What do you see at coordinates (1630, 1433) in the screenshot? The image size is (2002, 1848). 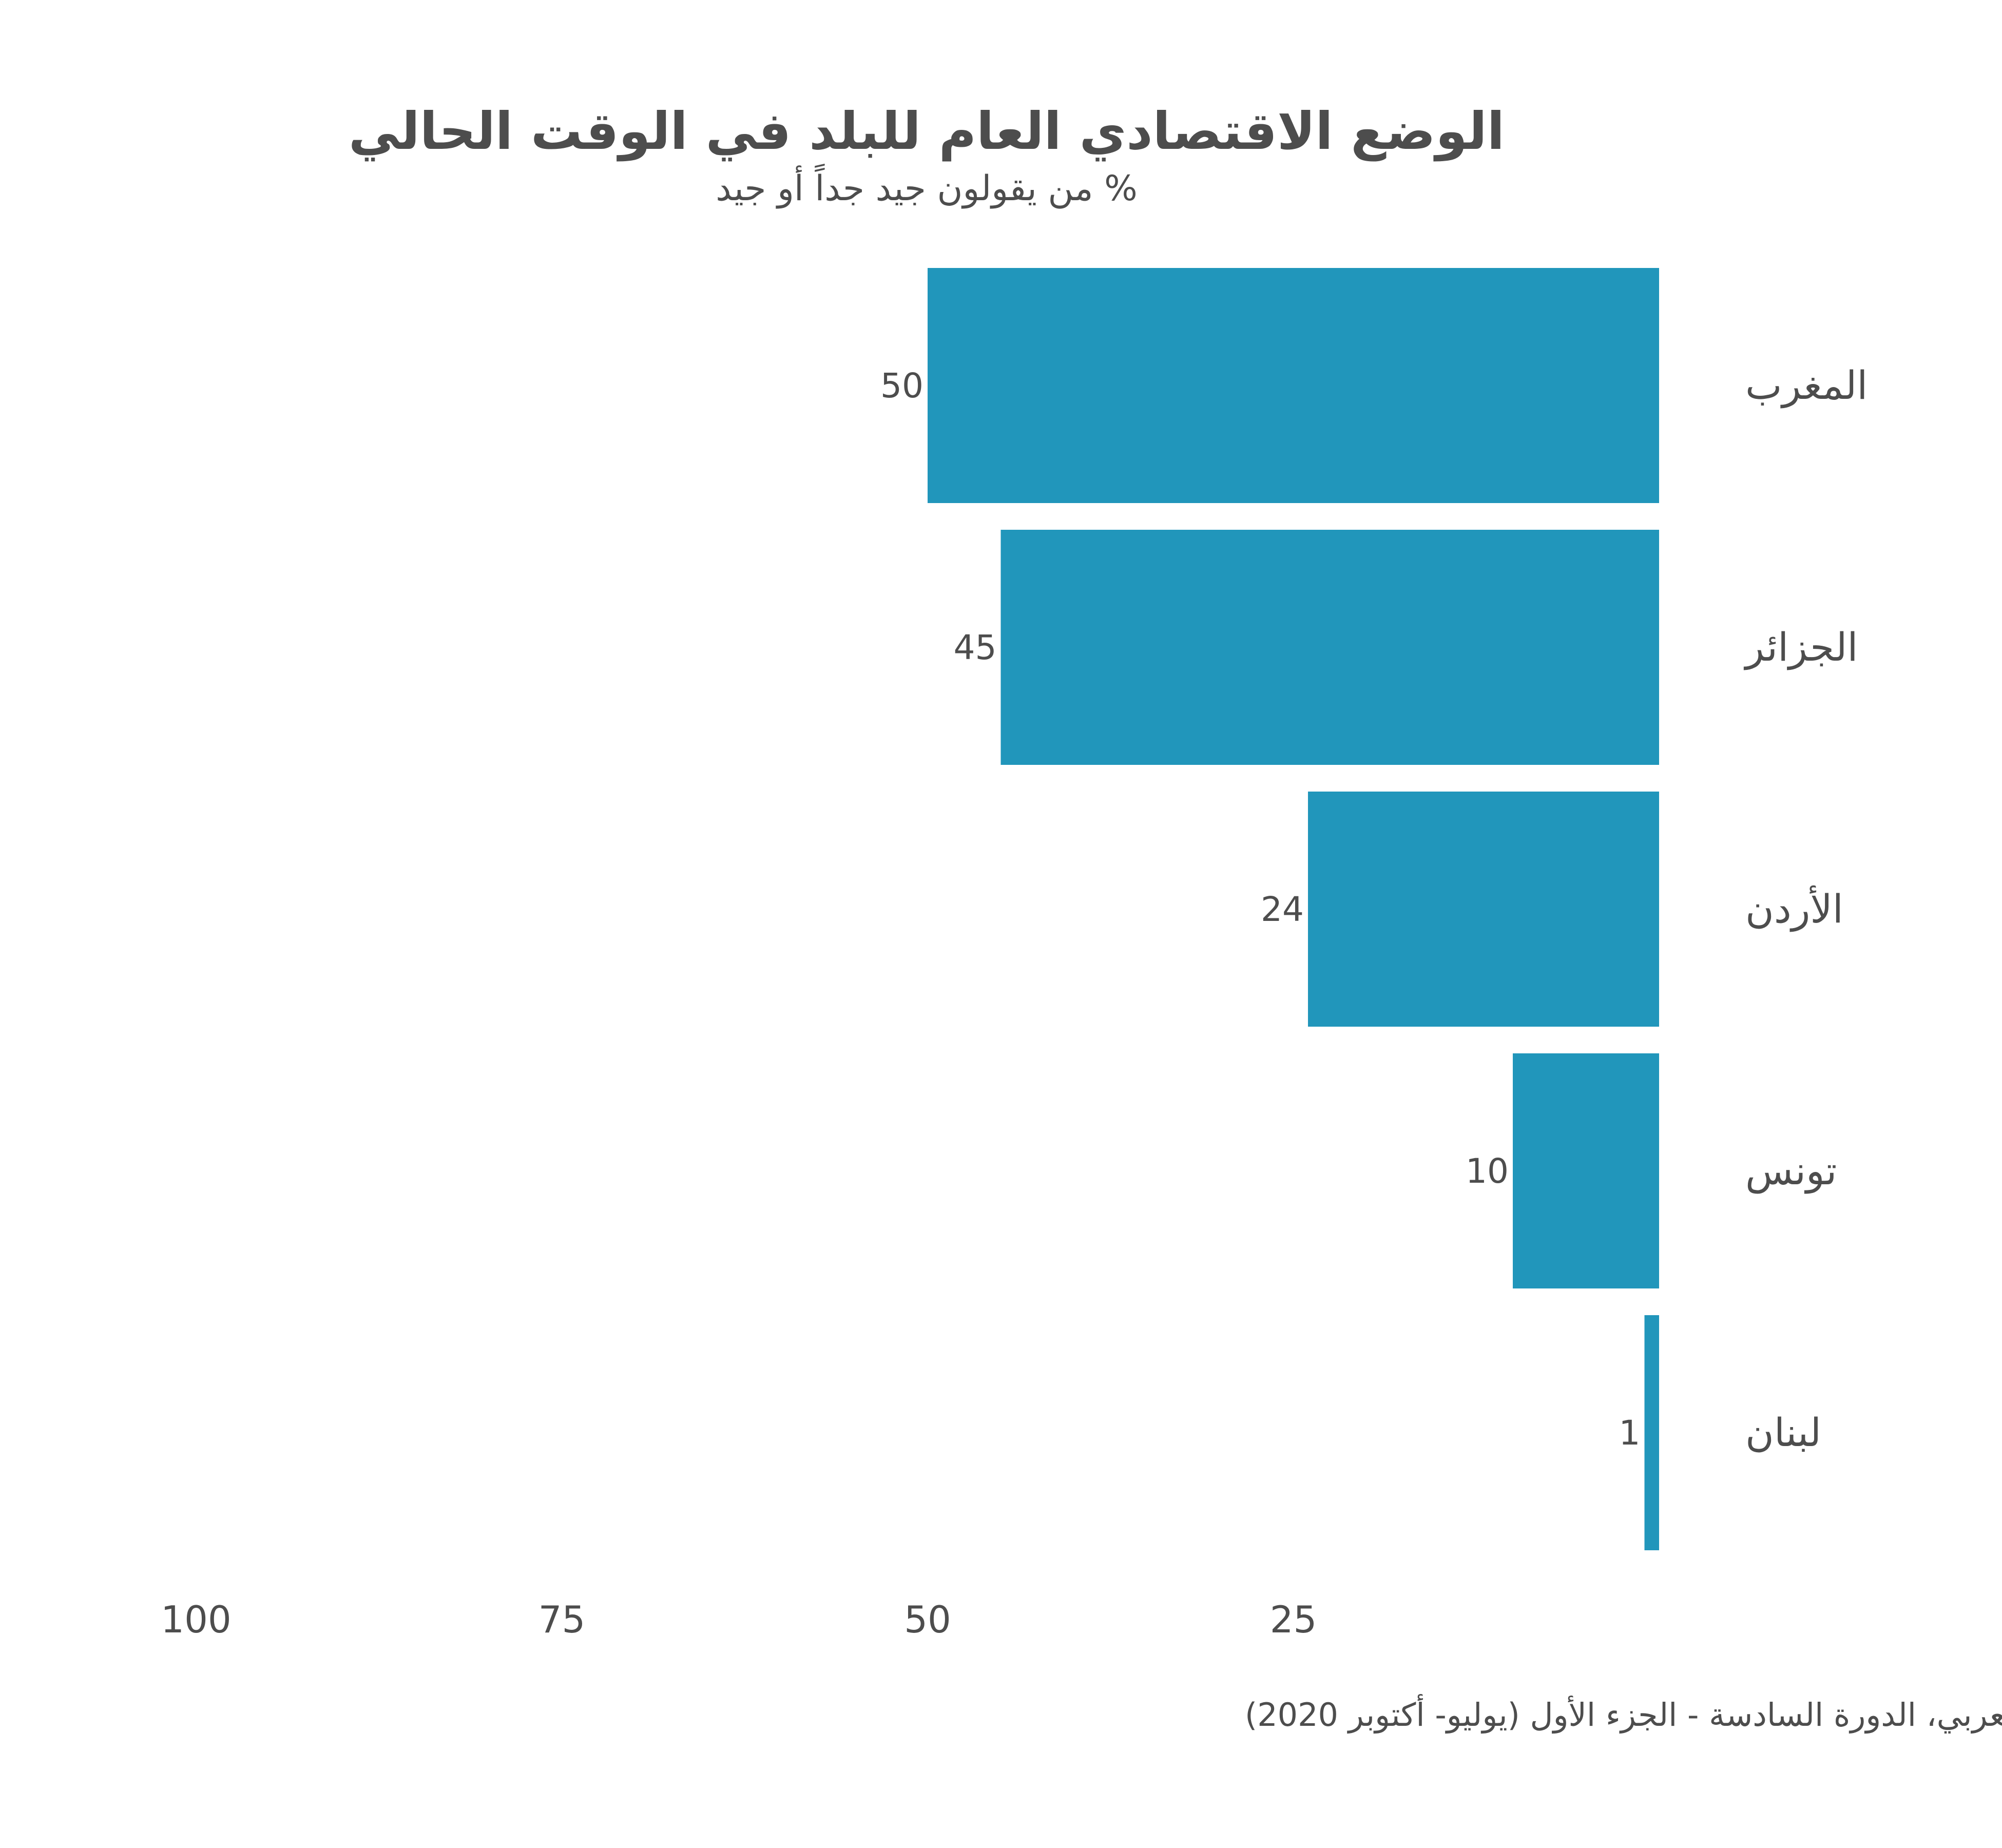 I see `bar-value-label: 1` at bounding box center [1630, 1433].